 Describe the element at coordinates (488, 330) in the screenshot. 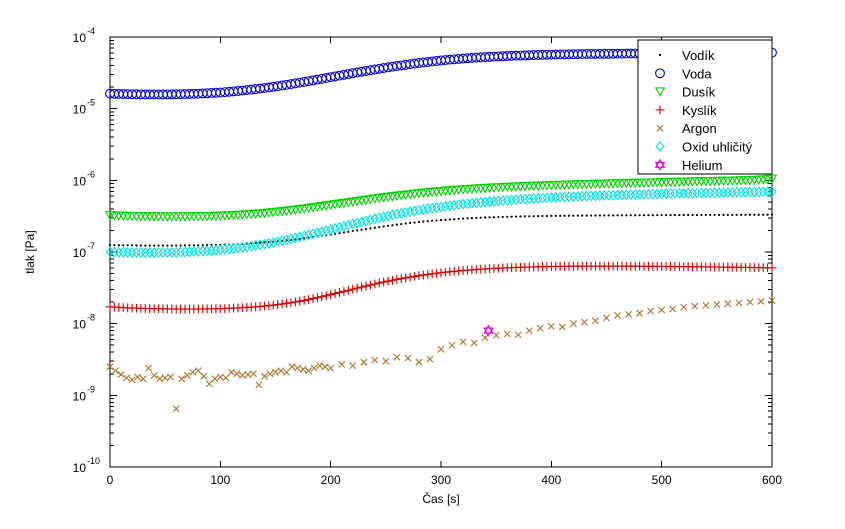

I see `data-point-marker-hexagram` at that location.